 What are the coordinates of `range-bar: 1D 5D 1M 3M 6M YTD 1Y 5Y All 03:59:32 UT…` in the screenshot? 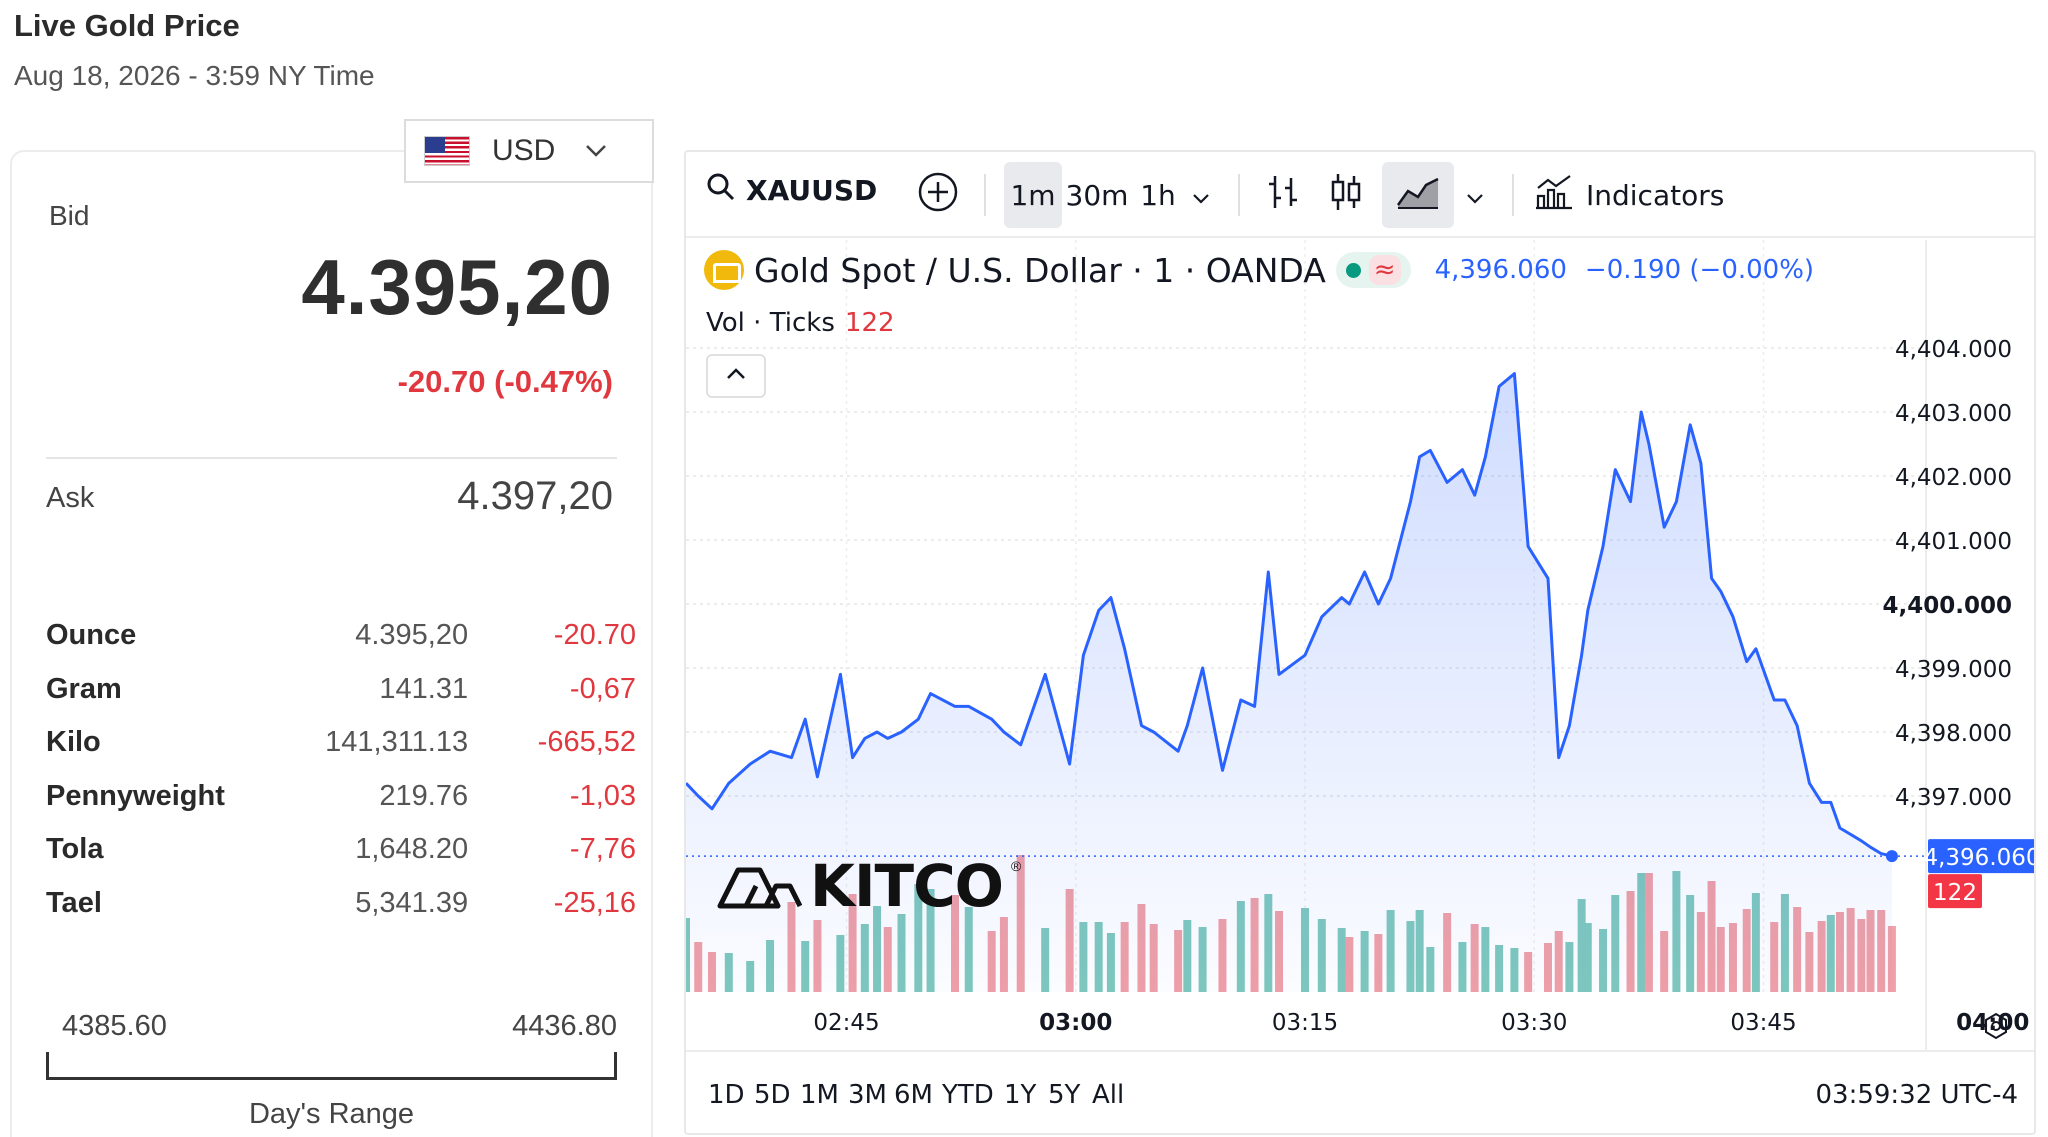 It's located at (1360, 1091).